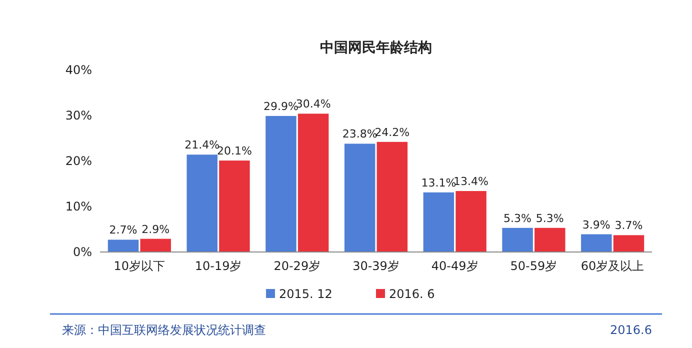 This screenshot has width=692, height=348. I want to click on data-label: 21.4%, so click(202, 145).